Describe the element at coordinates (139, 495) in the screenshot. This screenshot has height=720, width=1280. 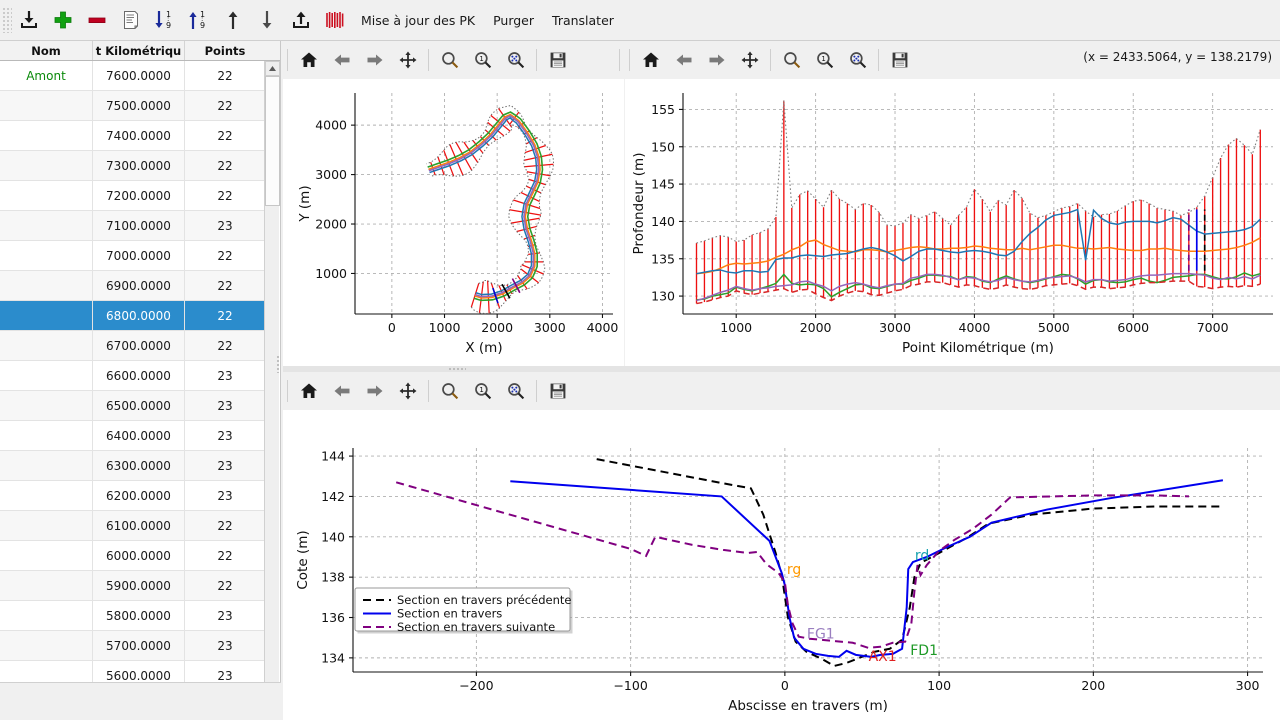
I see `cell-pk: 6200.0000` at that location.